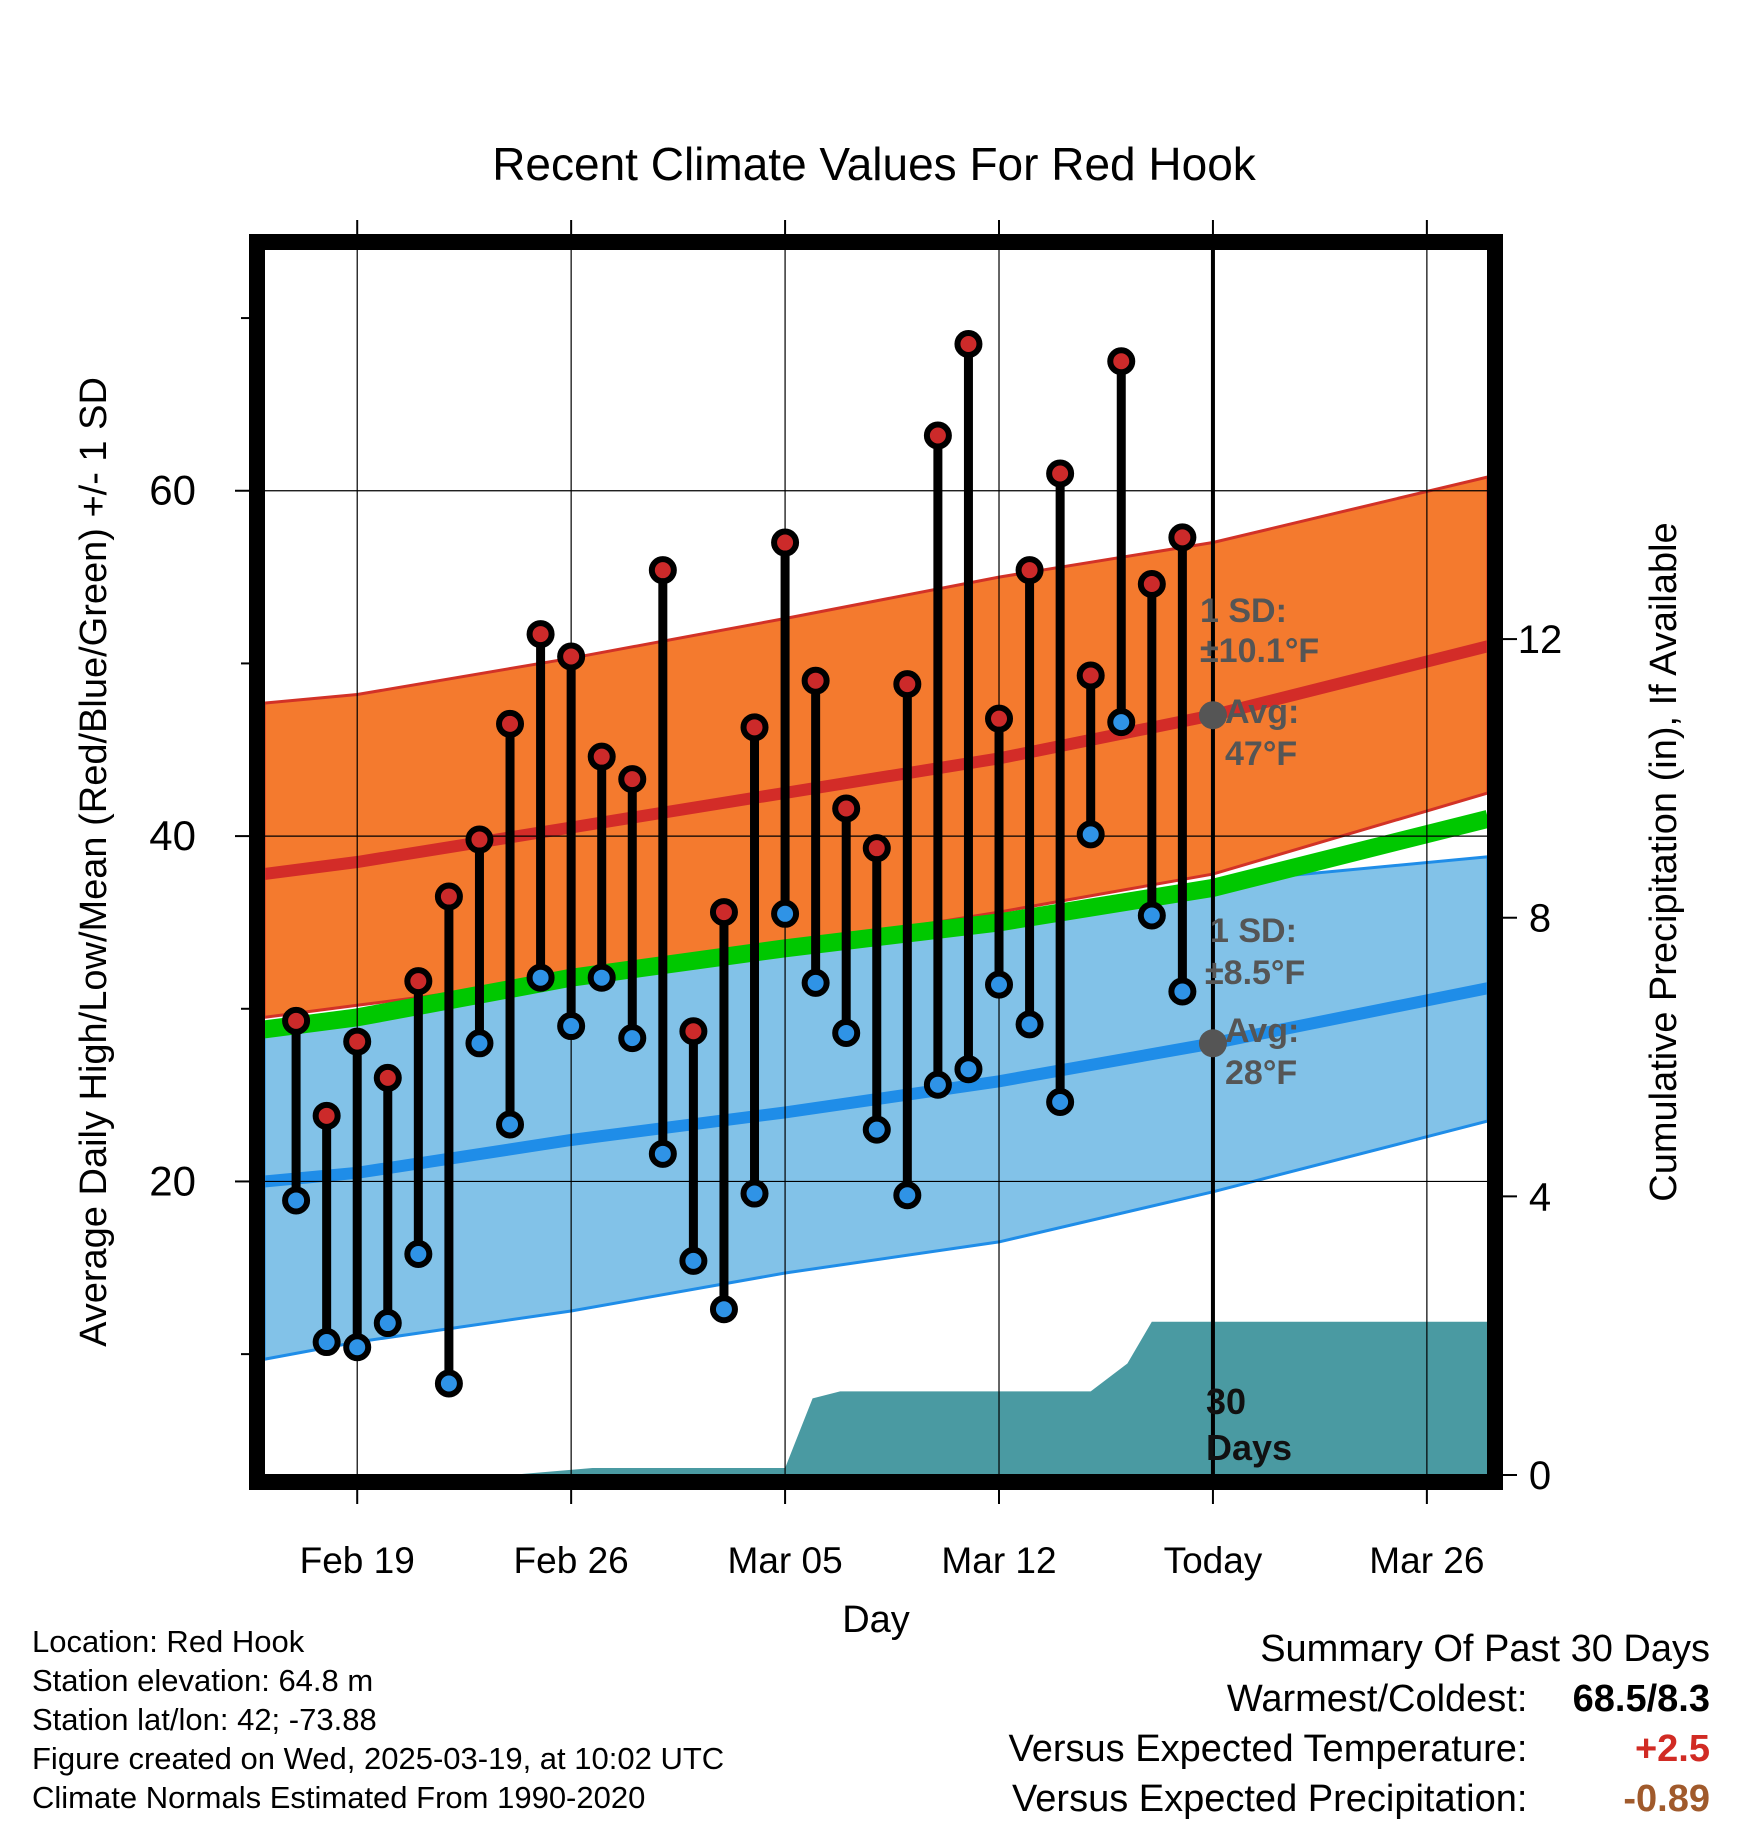  Describe the element at coordinates (1540, 1476) in the screenshot. I see `y-right-tick-label: 0` at that location.